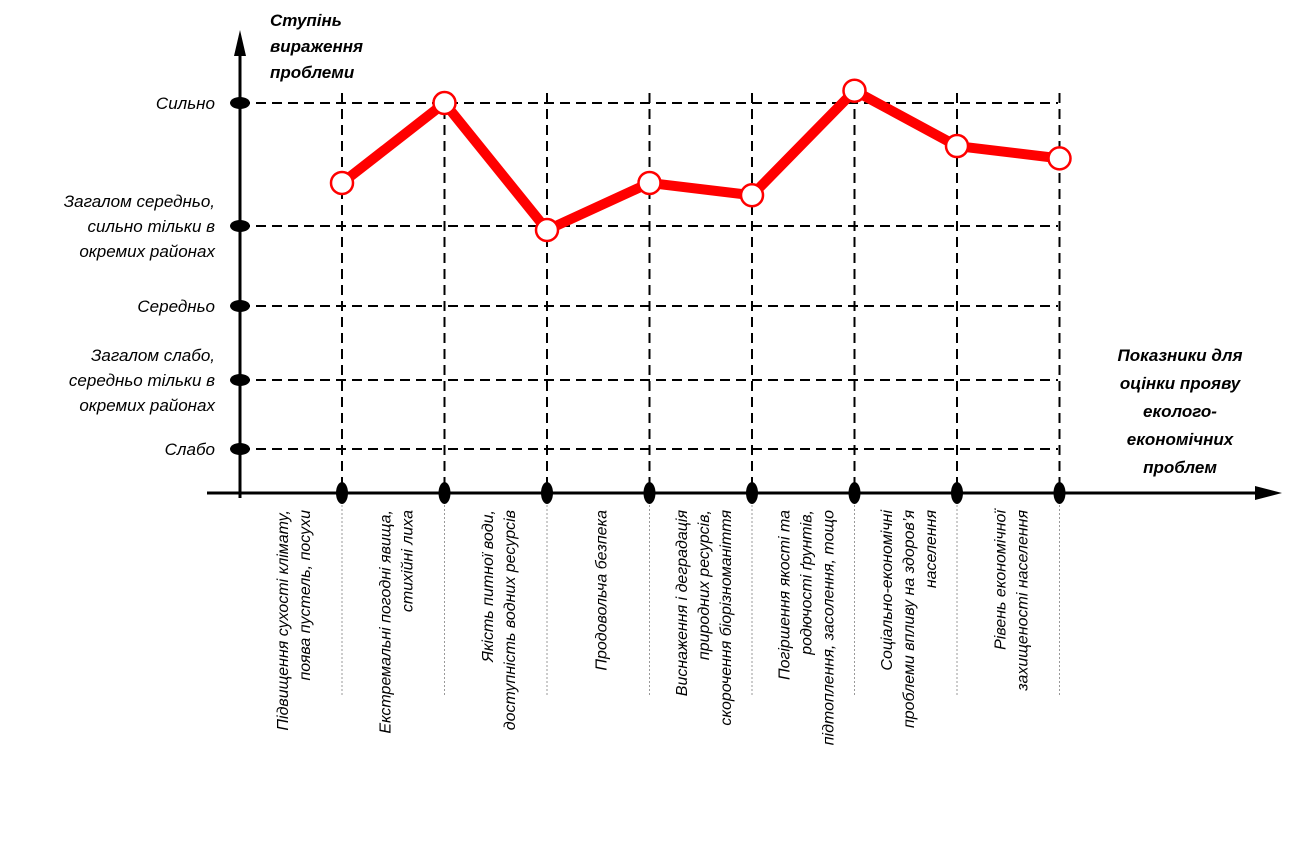  Describe the element at coordinates (185, 103) in the screenshot. I see `y-tick-label: Сильно` at that location.